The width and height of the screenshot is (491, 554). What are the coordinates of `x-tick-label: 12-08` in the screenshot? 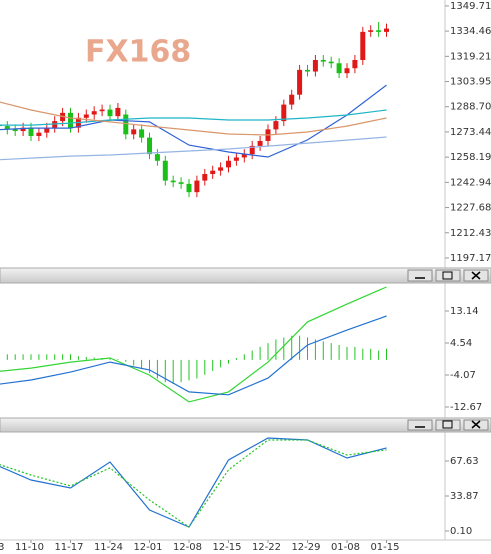 It's located at (187, 547).